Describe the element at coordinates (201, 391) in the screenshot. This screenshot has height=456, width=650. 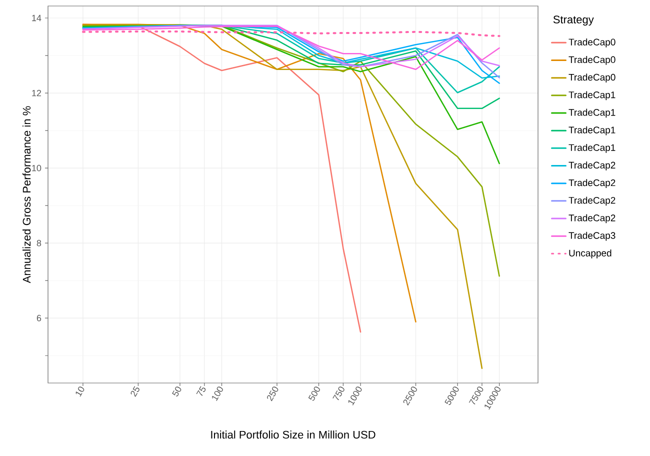
I see `x-tick-label: 75` at that location.